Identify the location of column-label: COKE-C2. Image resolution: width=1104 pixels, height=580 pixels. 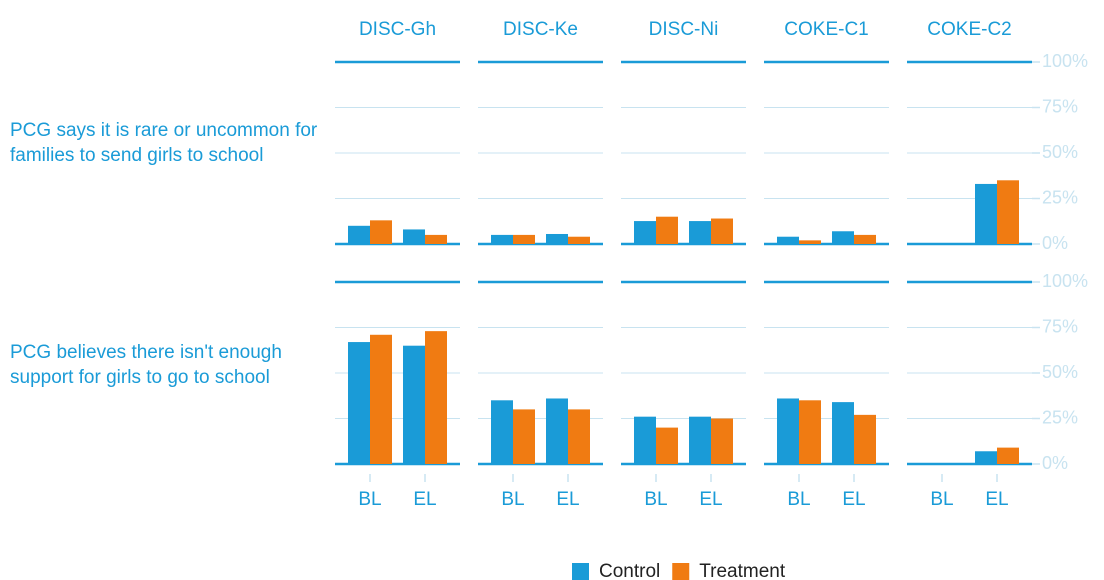
(969, 29).